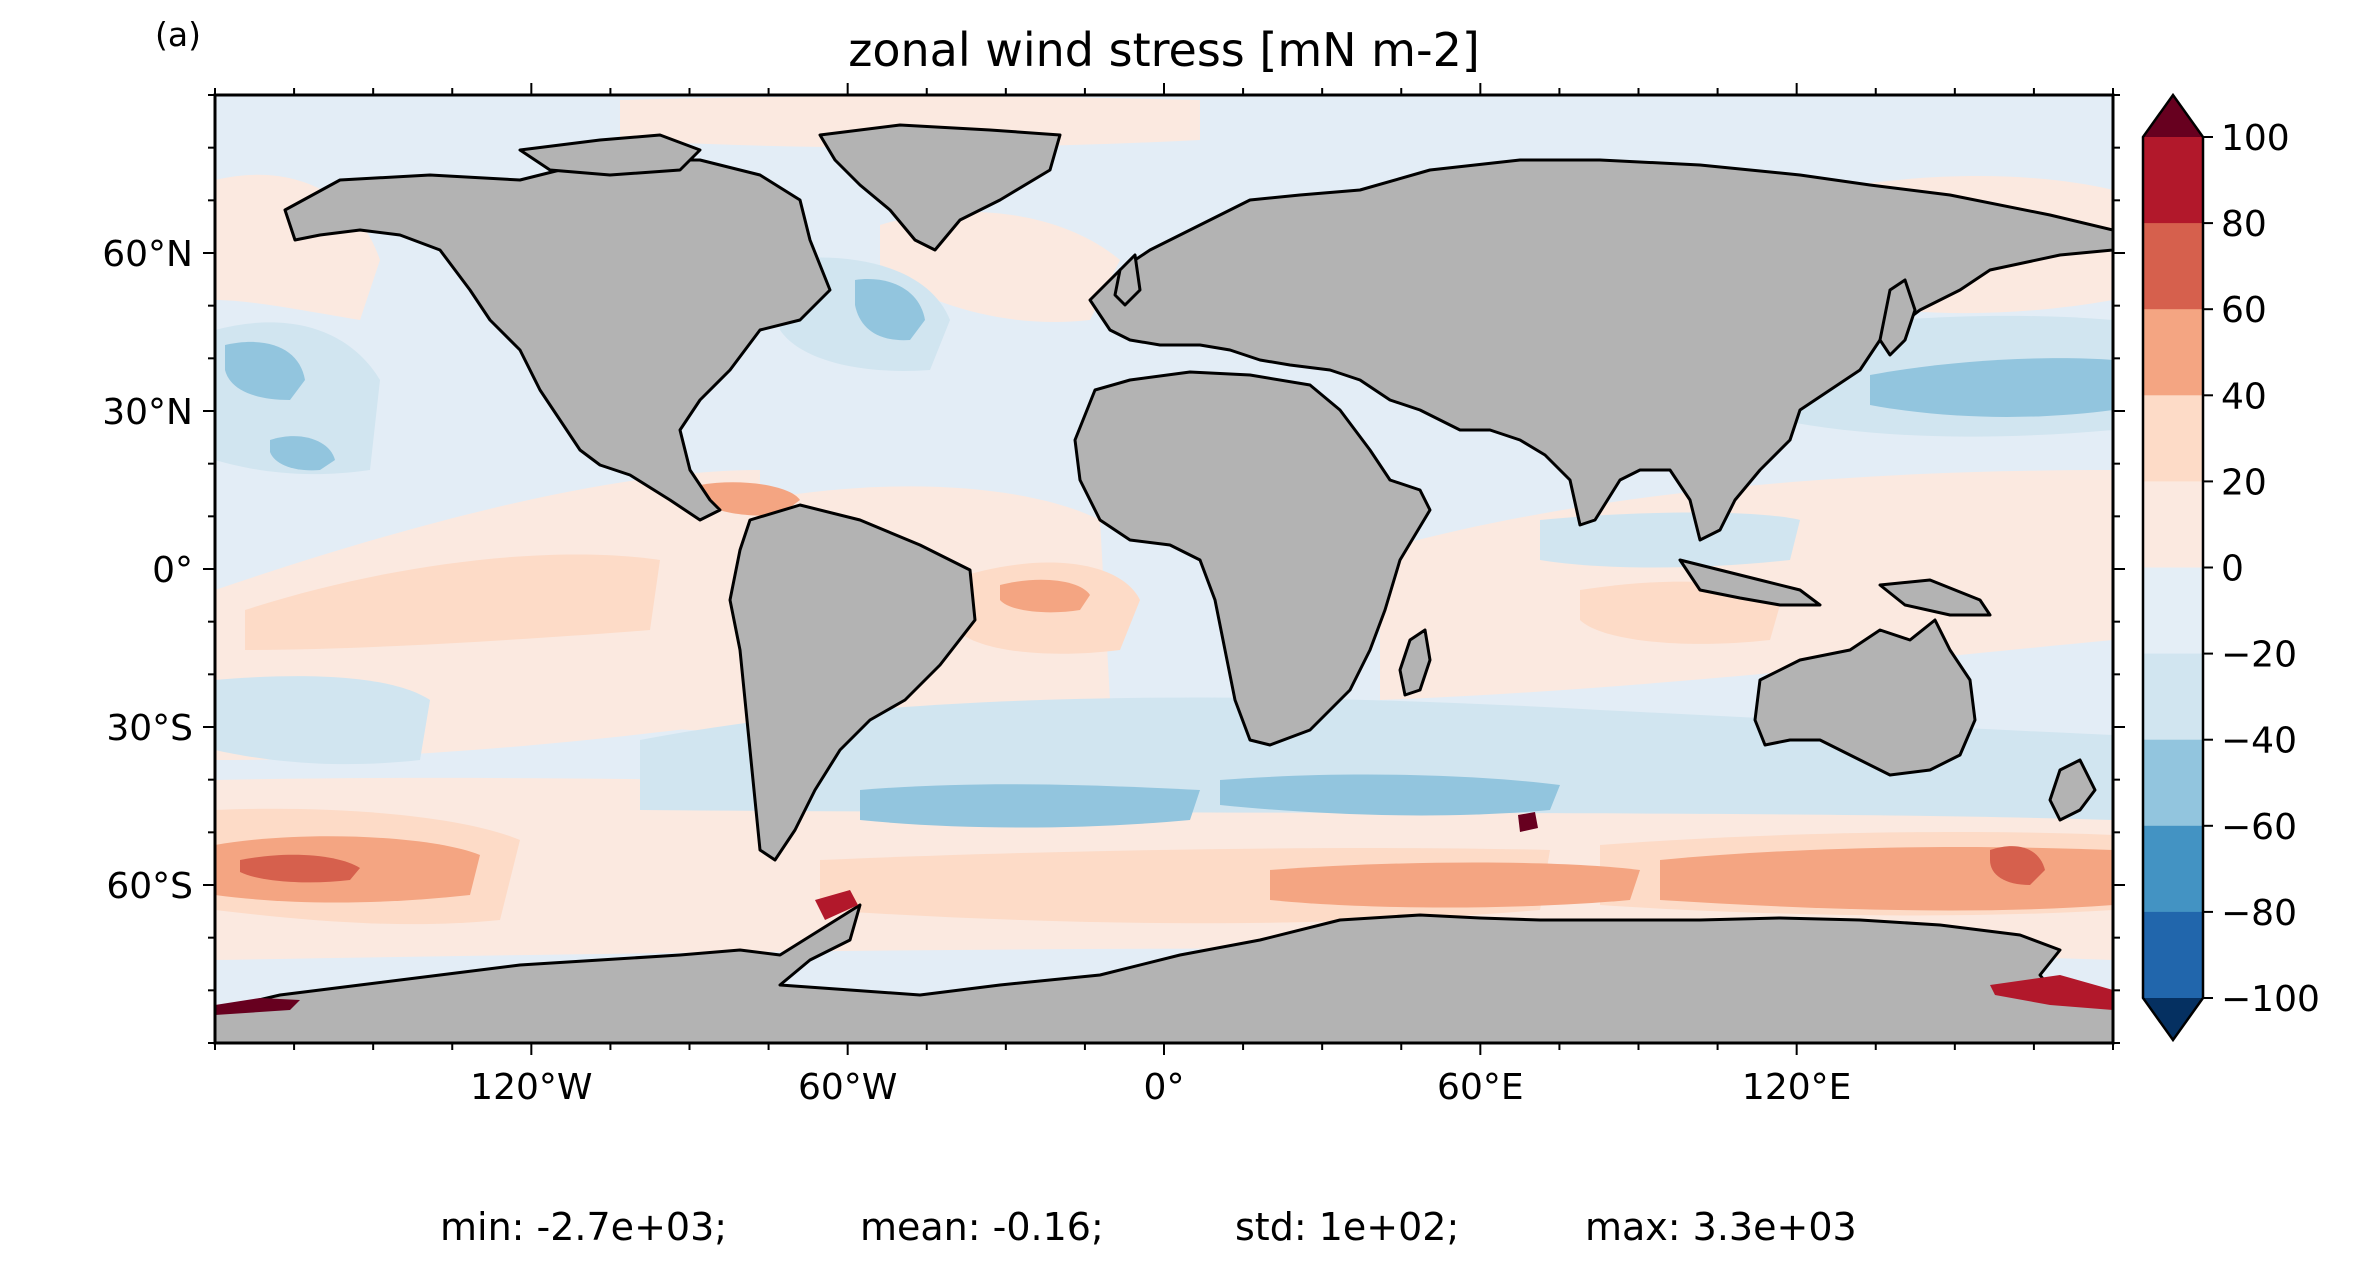  What do you see at coordinates (149, 728) in the screenshot?
I see `y-tick-label: 30°S` at bounding box center [149, 728].